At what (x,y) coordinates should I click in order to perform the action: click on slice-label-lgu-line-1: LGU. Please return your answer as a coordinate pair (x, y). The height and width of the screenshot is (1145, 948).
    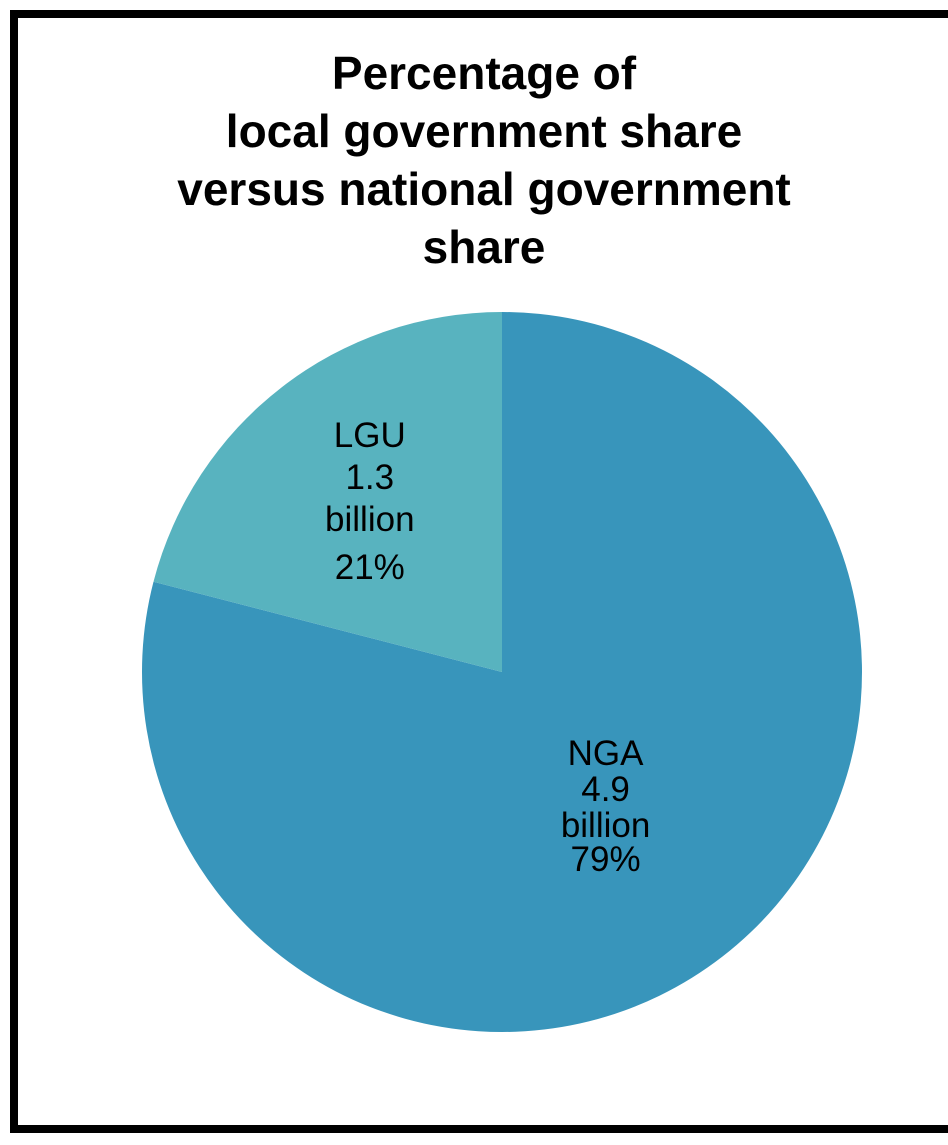
    Looking at the image, I should click on (370, 435).